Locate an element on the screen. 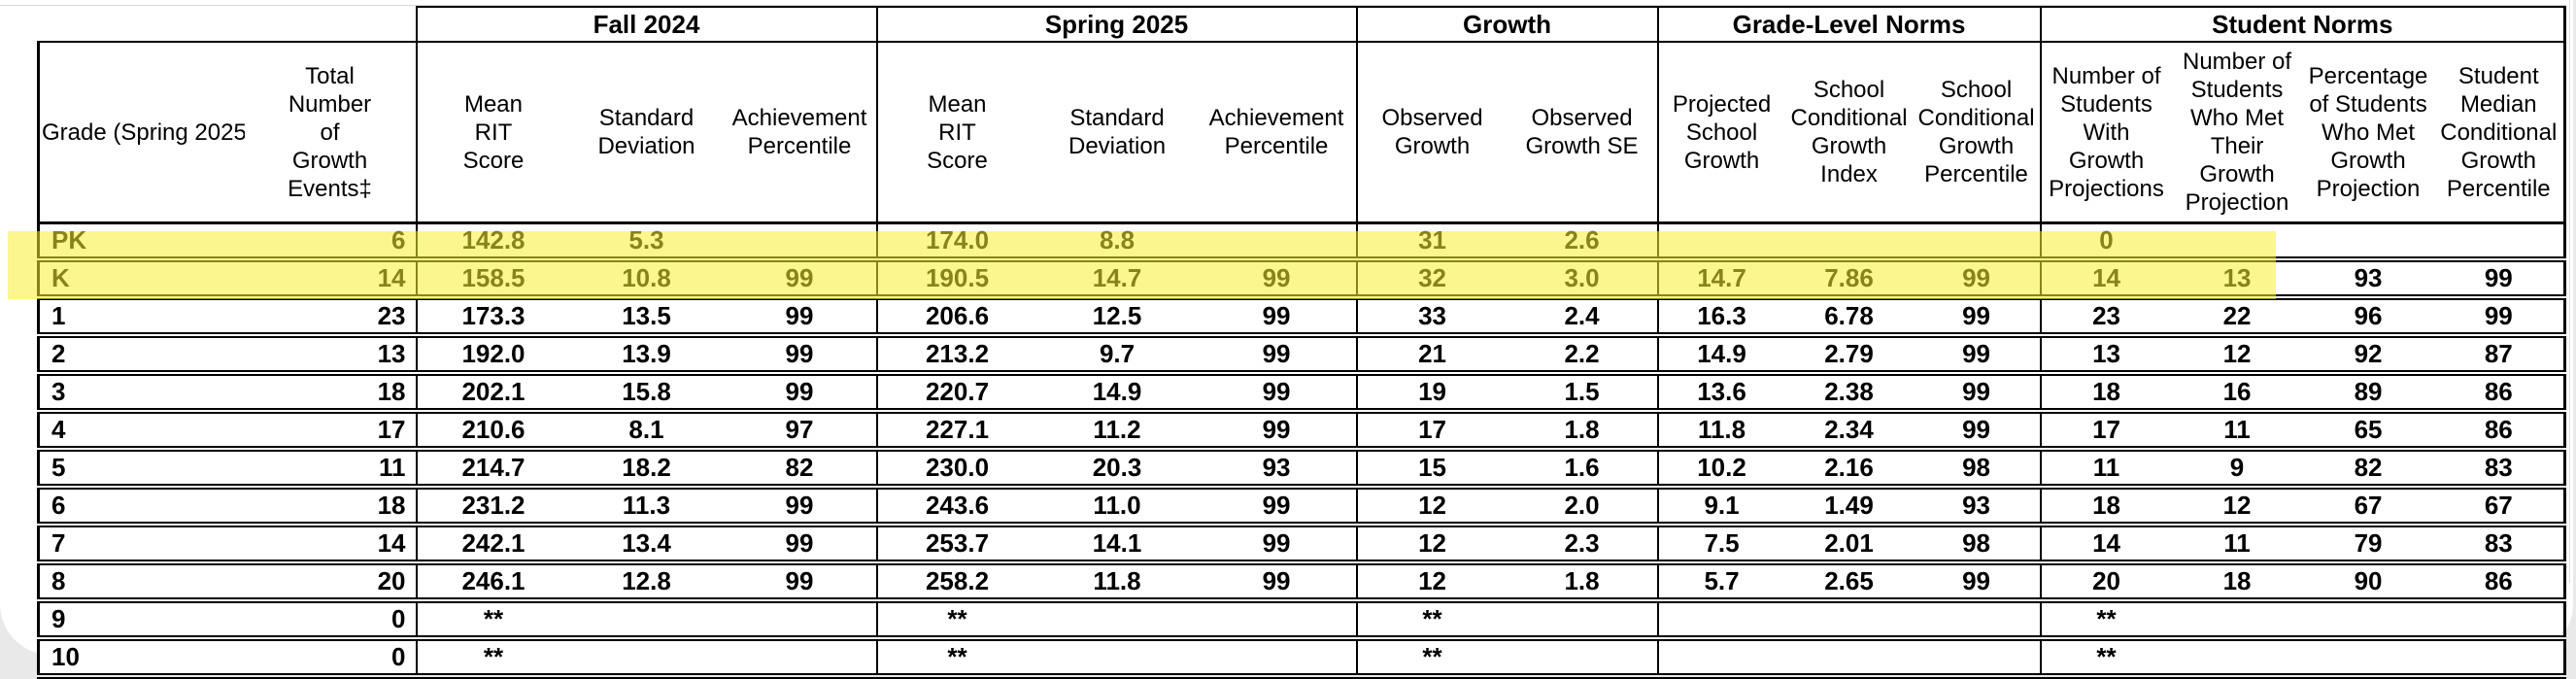  value-cell: 16 is located at coordinates (2237, 393).